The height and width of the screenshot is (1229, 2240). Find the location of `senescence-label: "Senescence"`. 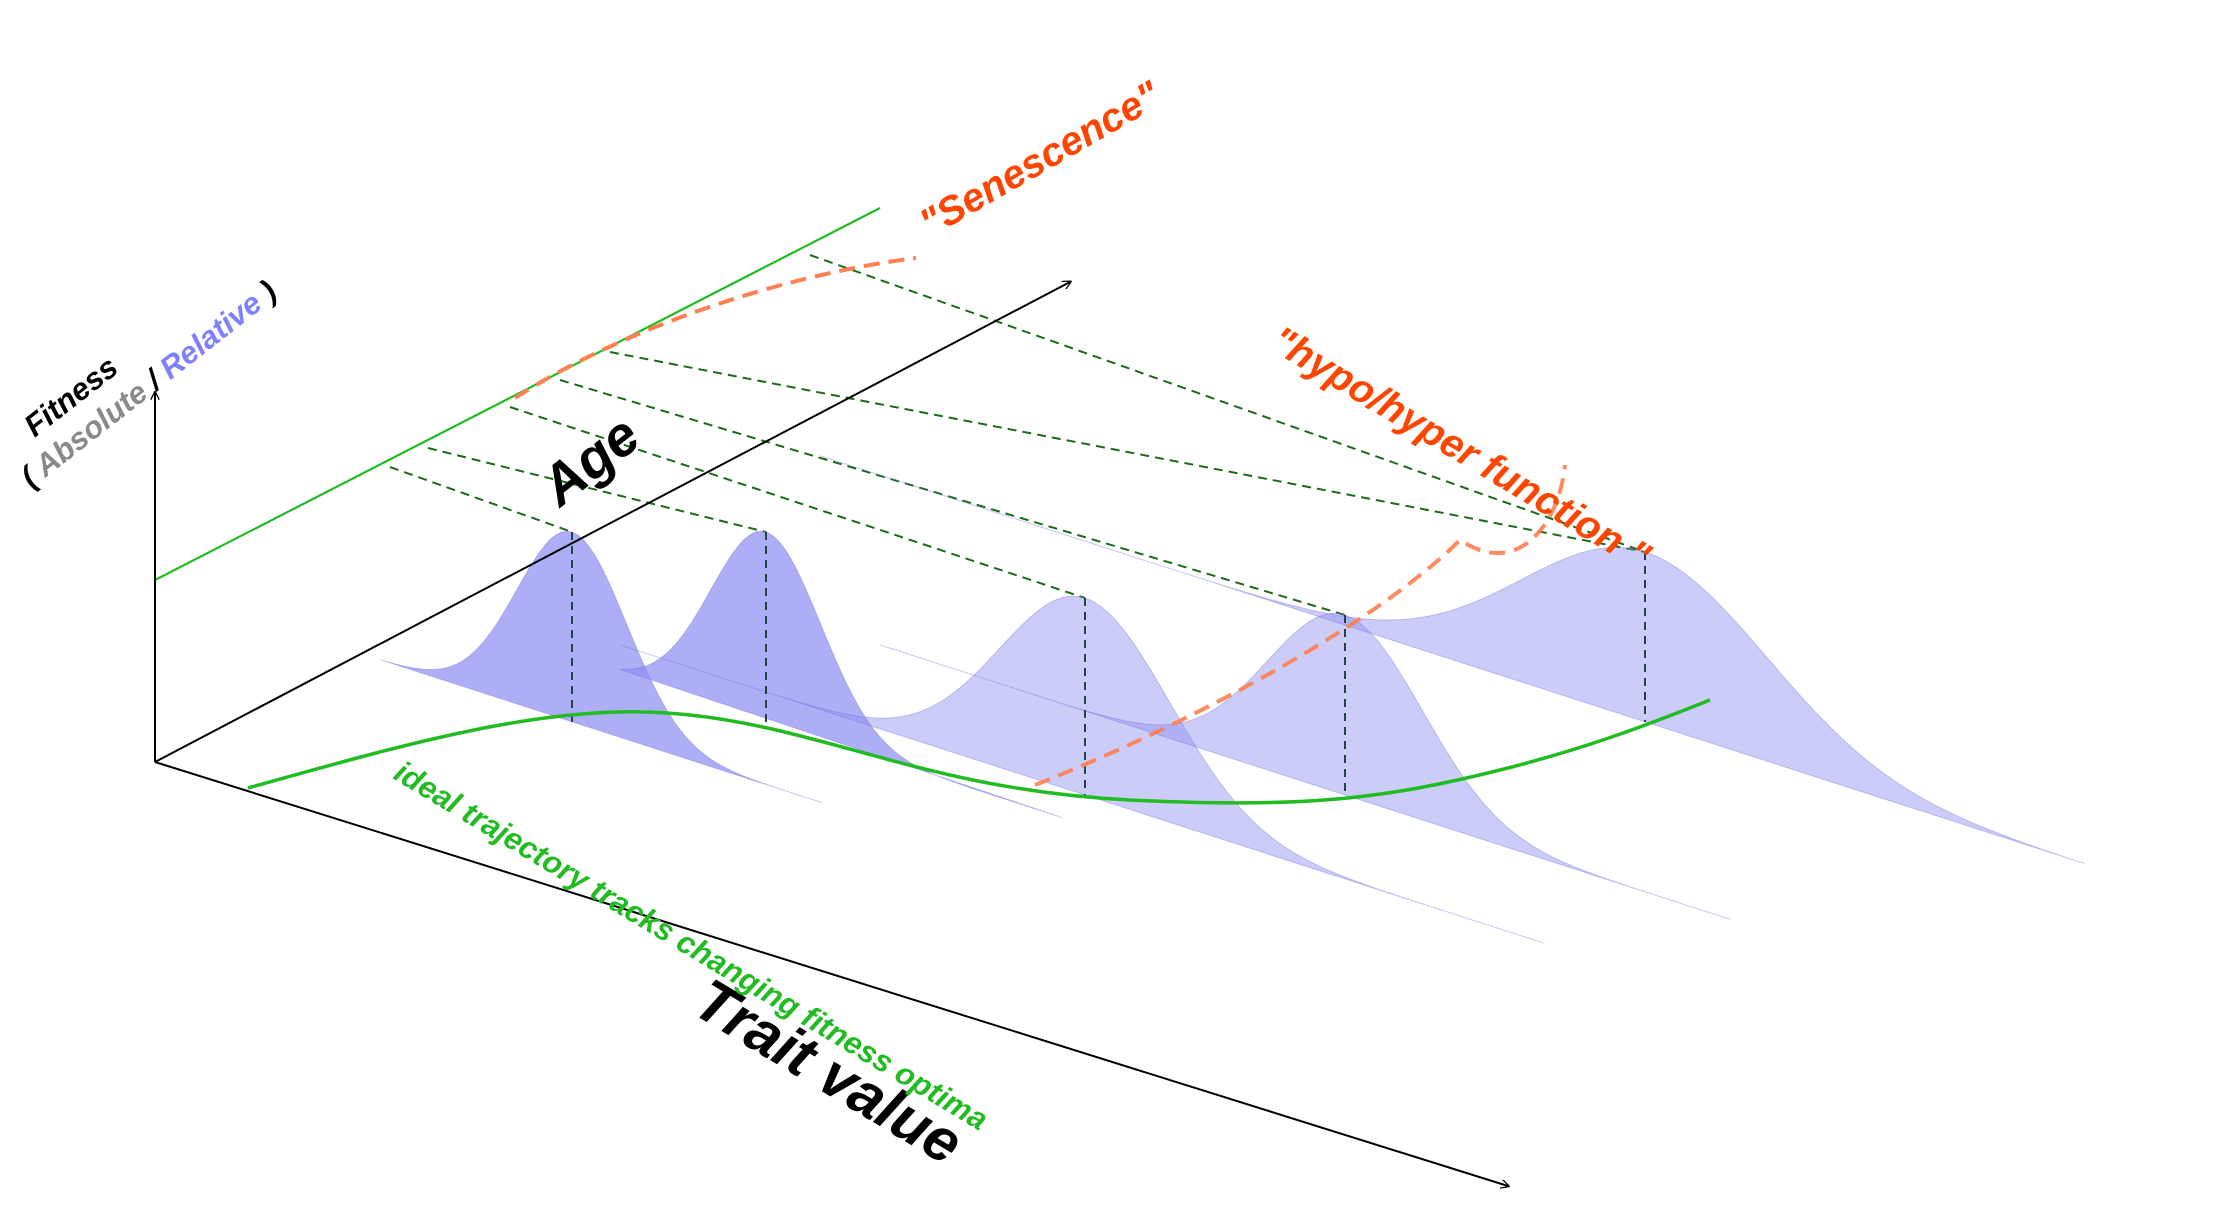

senescence-label: "Senescence" is located at coordinates (1041, 159).